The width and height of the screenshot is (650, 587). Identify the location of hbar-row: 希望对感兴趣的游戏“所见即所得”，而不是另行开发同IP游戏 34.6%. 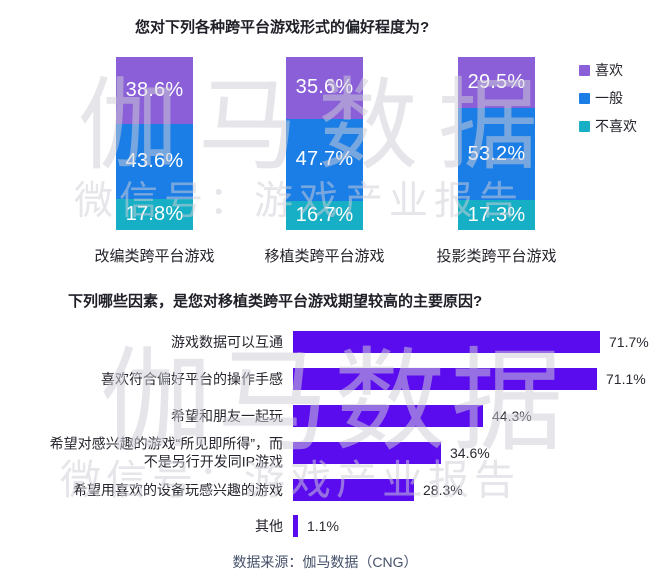
(325, 453).